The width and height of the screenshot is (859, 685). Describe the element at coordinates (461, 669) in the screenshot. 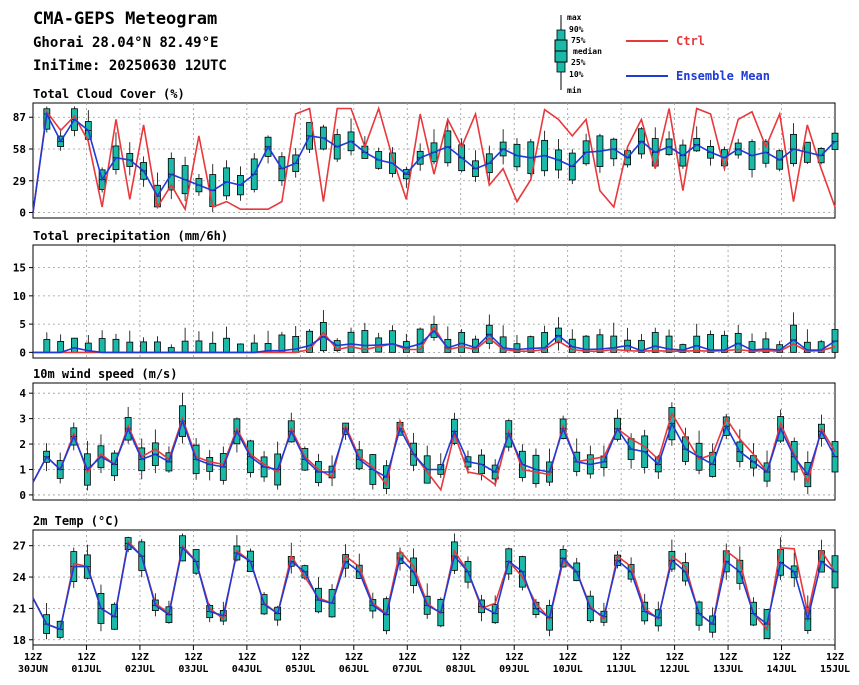

I see `x-tick-label-date: 08JUL` at that location.